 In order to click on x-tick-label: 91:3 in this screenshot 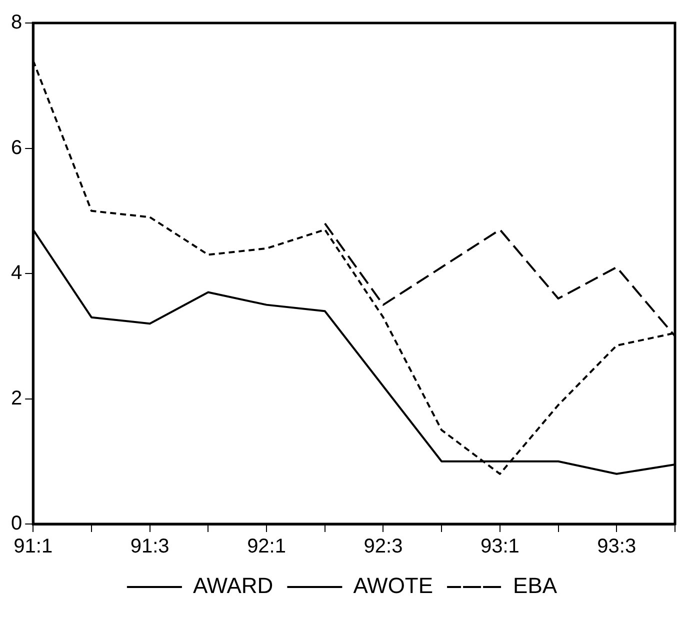, I will do `click(150, 547)`.